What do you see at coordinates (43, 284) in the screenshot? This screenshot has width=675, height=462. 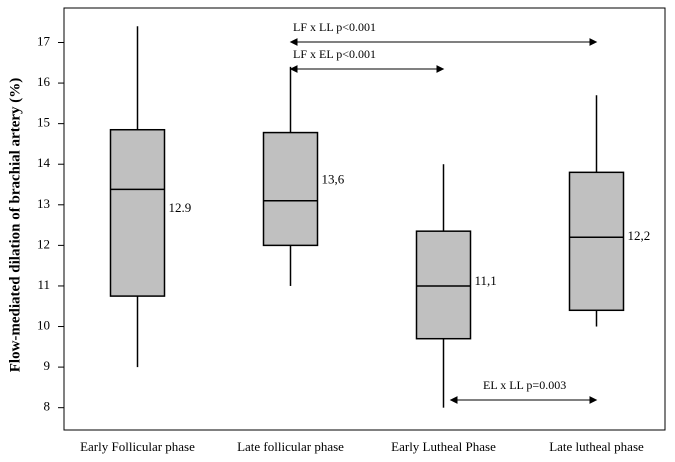 I see `y-tick-label: 11` at bounding box center [43, 284].